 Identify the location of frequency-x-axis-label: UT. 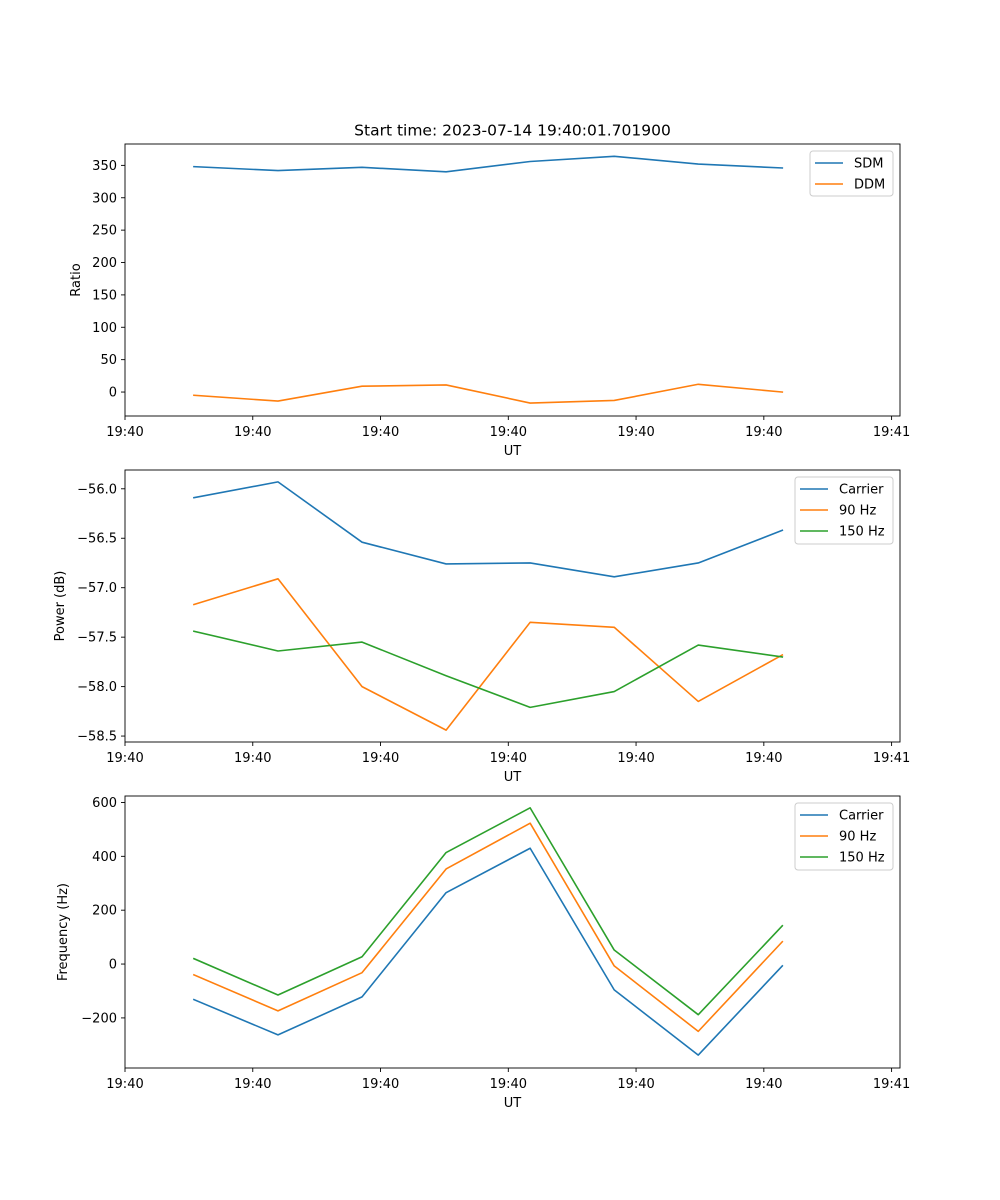
(513, 1103).